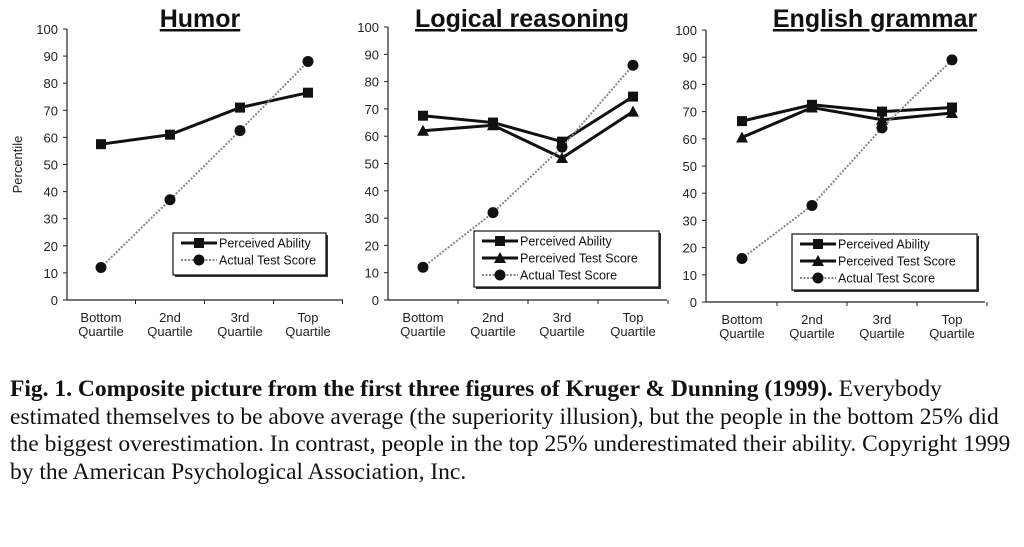  What do you see at coordinates (51, 273) in the screenshot?
I see `y-tick-label: 10` at bounding box center [51, 273].